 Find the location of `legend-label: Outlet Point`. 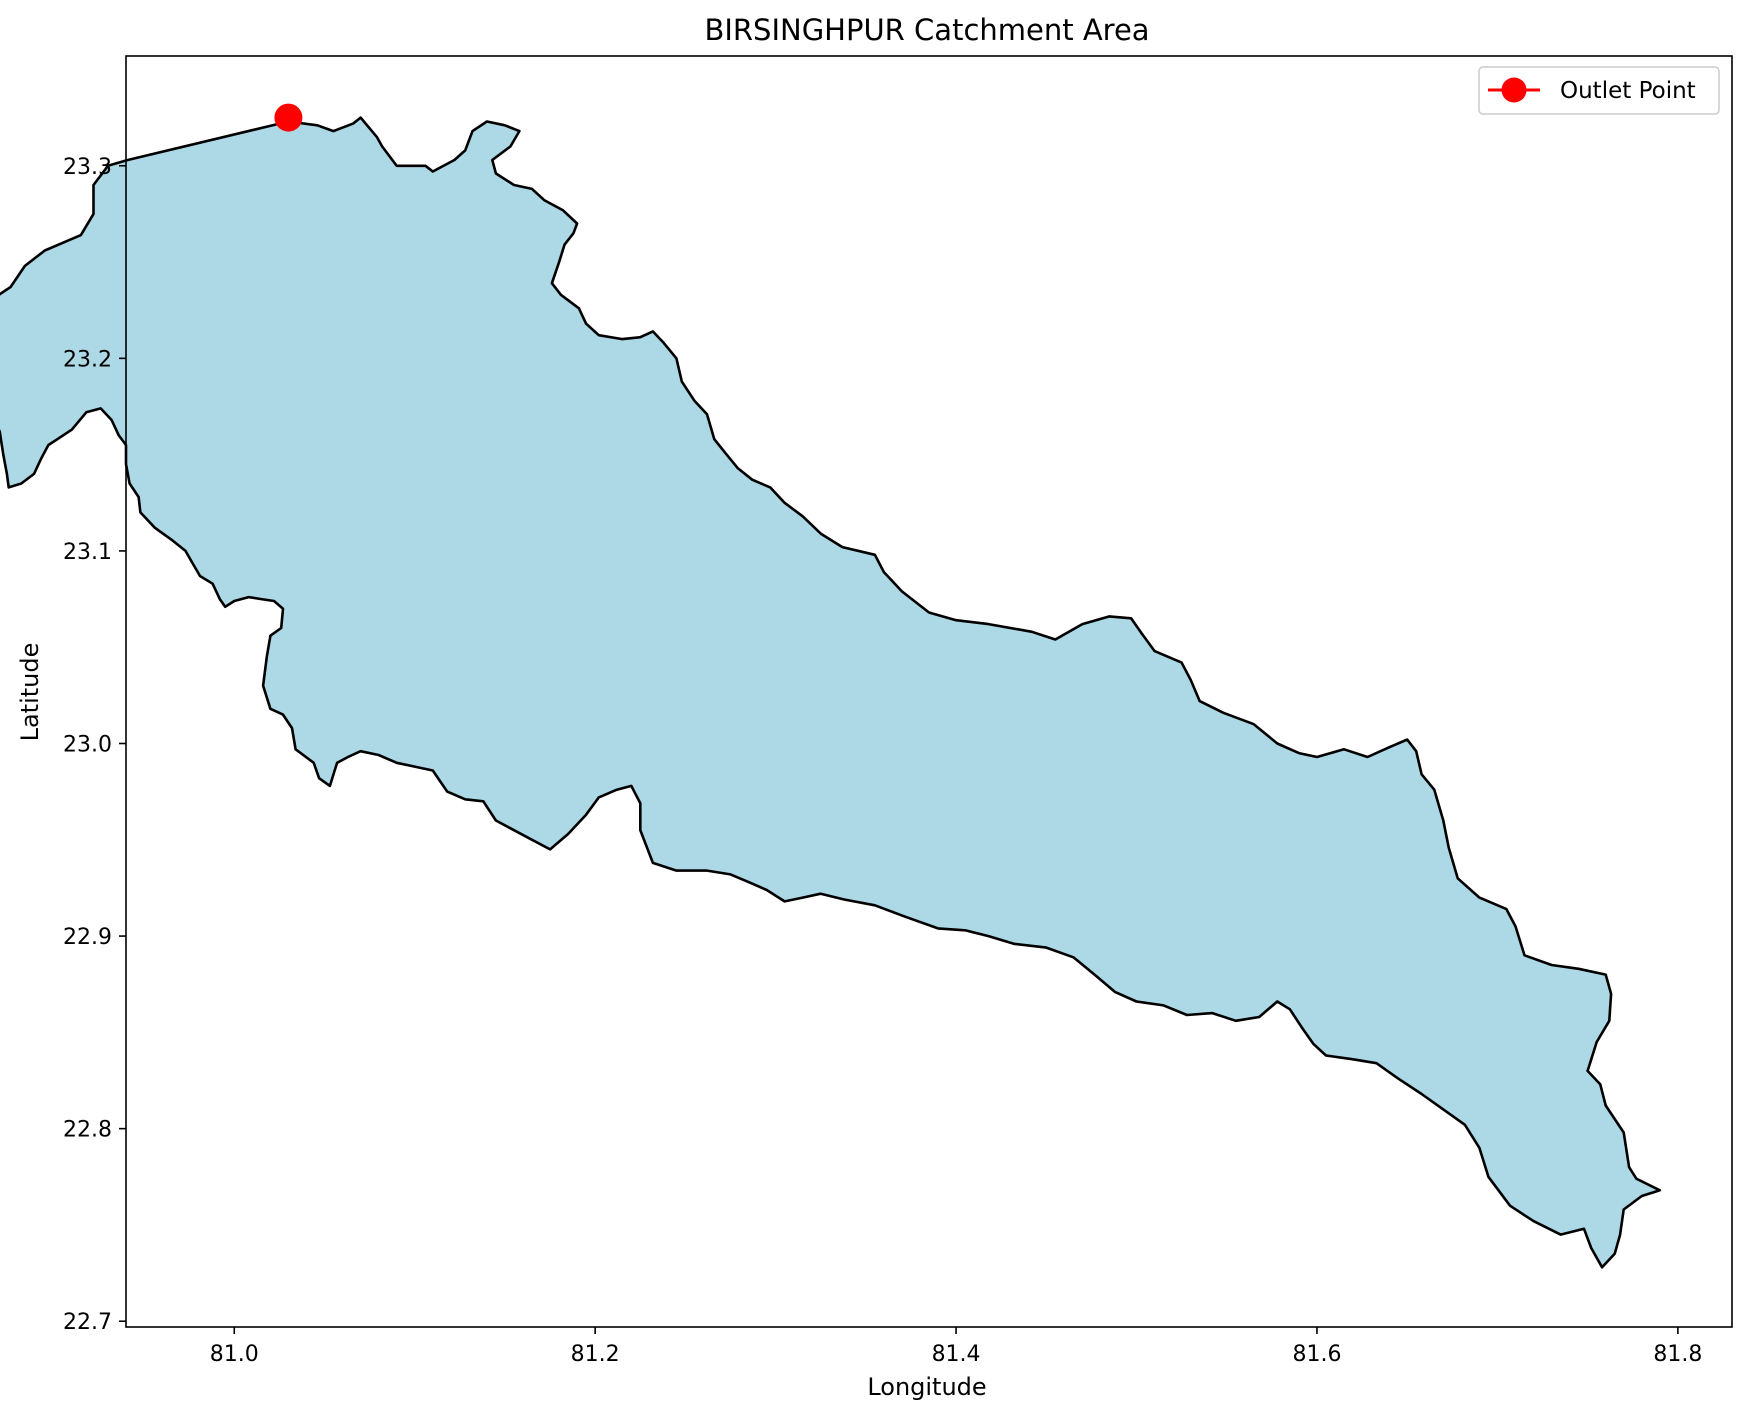

legend-label: Outlet Point is located at coordinates (1628, 91).